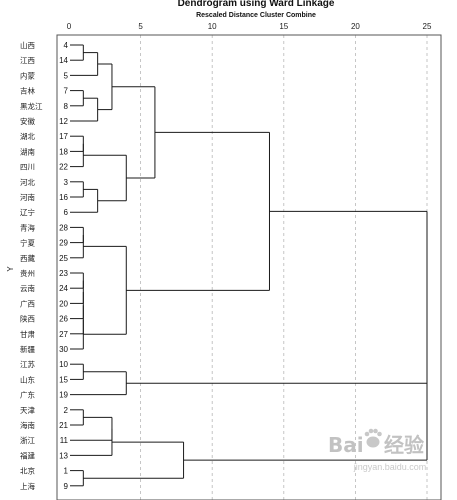 The image size is (457, 500). Describe the element at coordinates (66, 471) in the screenshot. I see `leaf-number: 1` at that location.